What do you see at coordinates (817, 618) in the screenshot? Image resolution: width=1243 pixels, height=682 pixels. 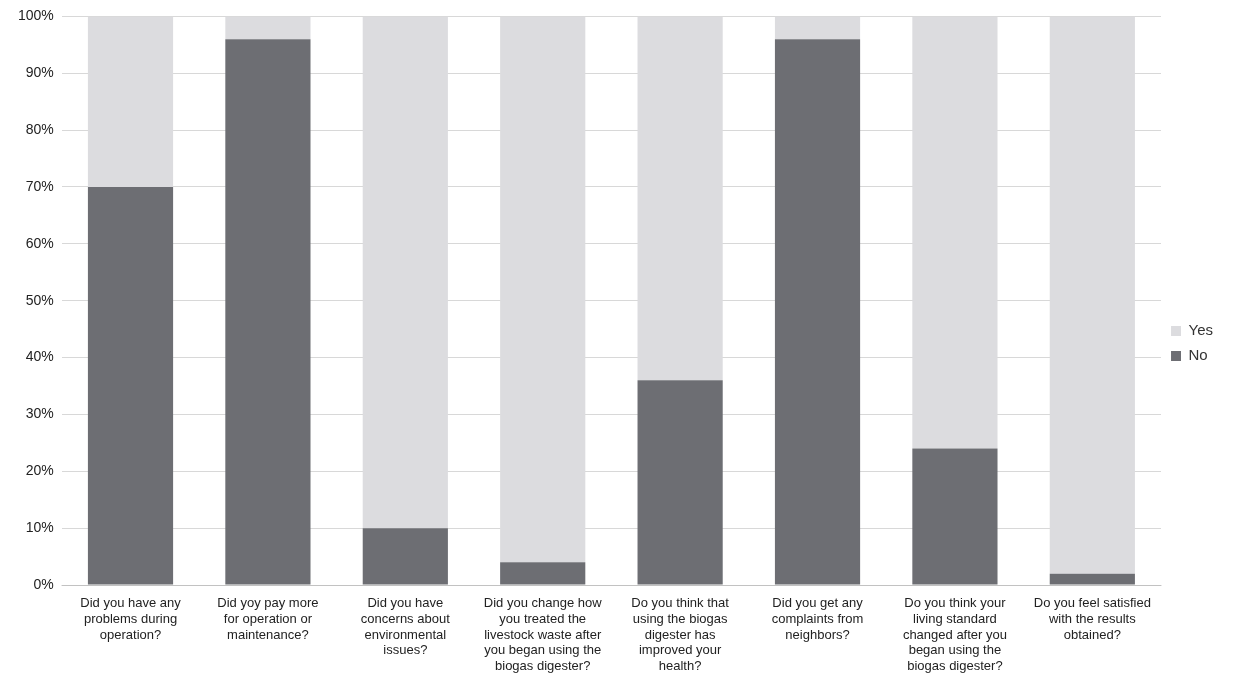 I see `x-tick-label: Did you get any complaints from neighbors?` at bounding box center [817, 618].